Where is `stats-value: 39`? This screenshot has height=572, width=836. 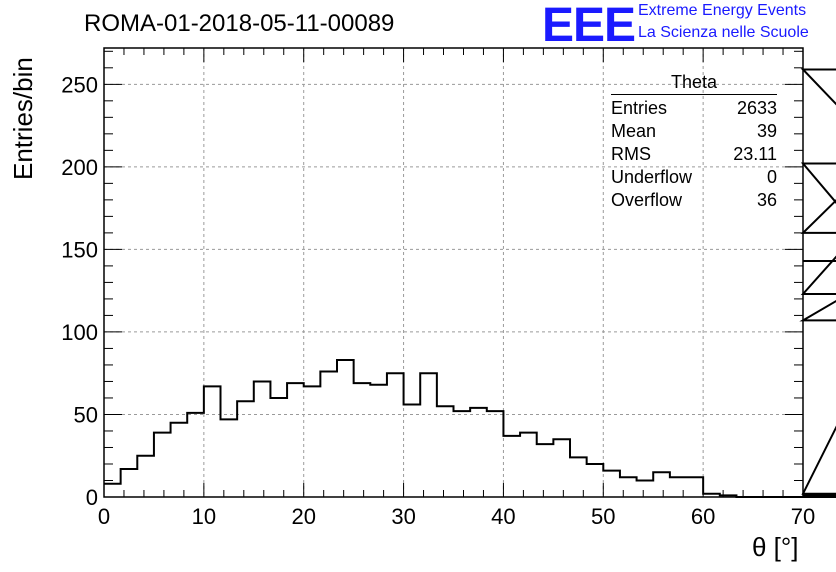 stats-value: 39 is located at coordinates (766, 131).